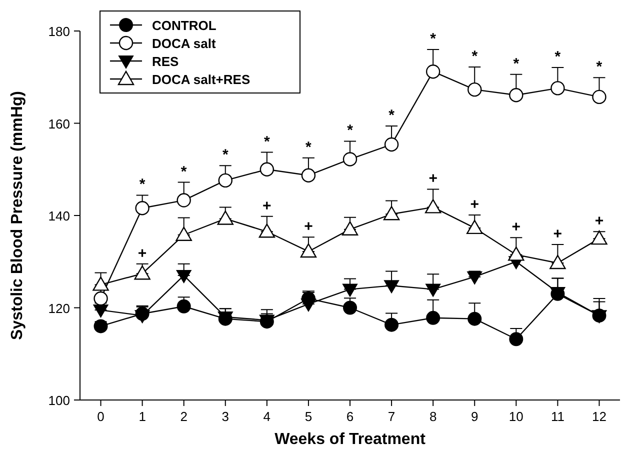 This screenshot has height=452, width=626. What do you see at coordinates (599, 416) in the screenshot?
I see `x-tick-label: 12` at bounding box center [599, 416].